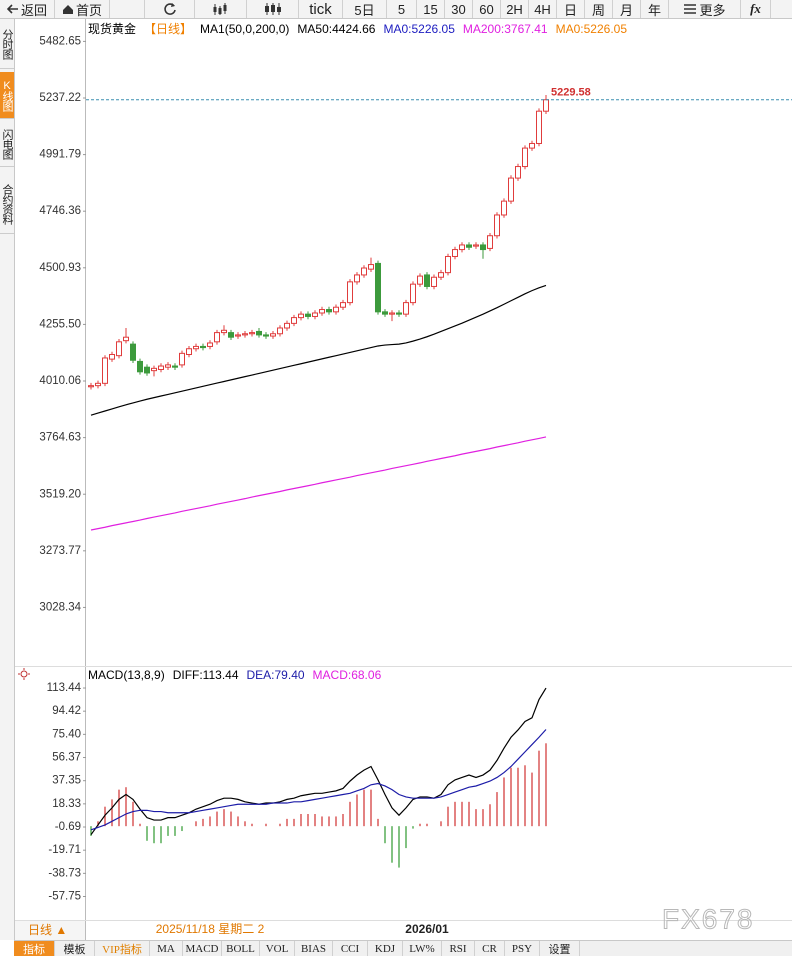 This screenshot has height=956, width=792. I want to click on refresh-button, so click(170, 9).